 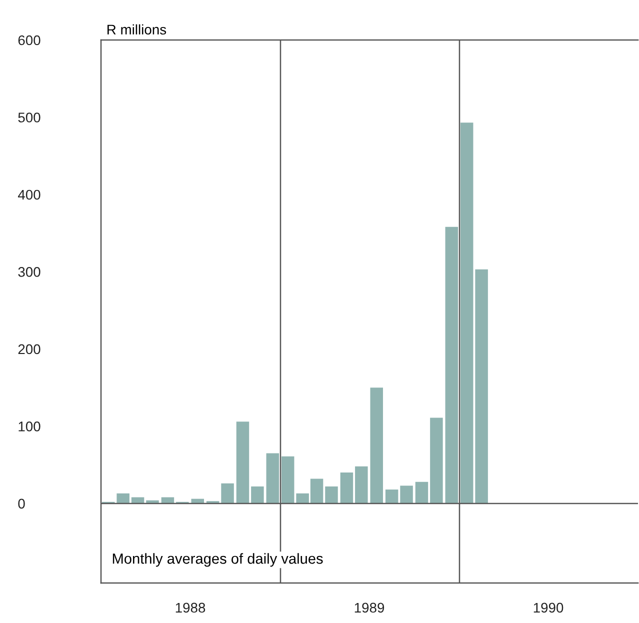 What do you see at coordinates (137, 29) in the screenshot?
I see `y-axis-title: R millions` at bounding box center [137, 29].